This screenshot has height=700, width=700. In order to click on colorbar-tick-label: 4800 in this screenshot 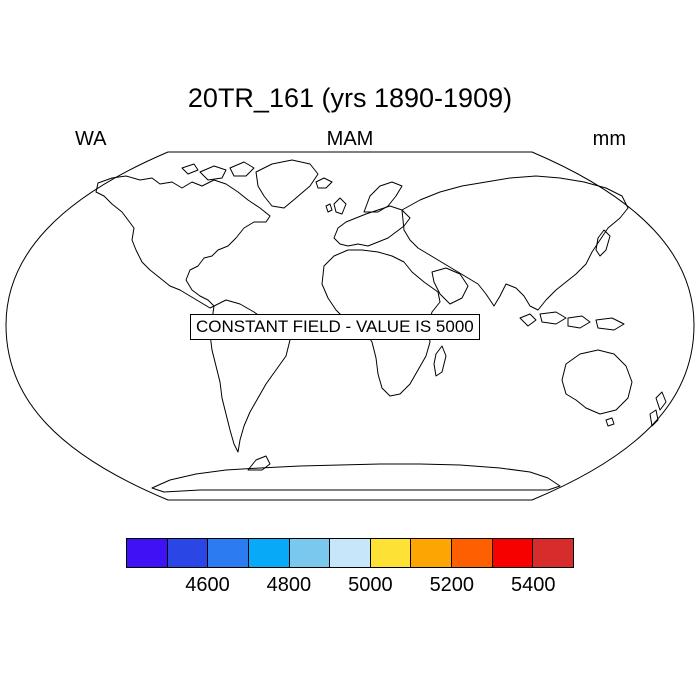, I will do `click(289, 585)`.